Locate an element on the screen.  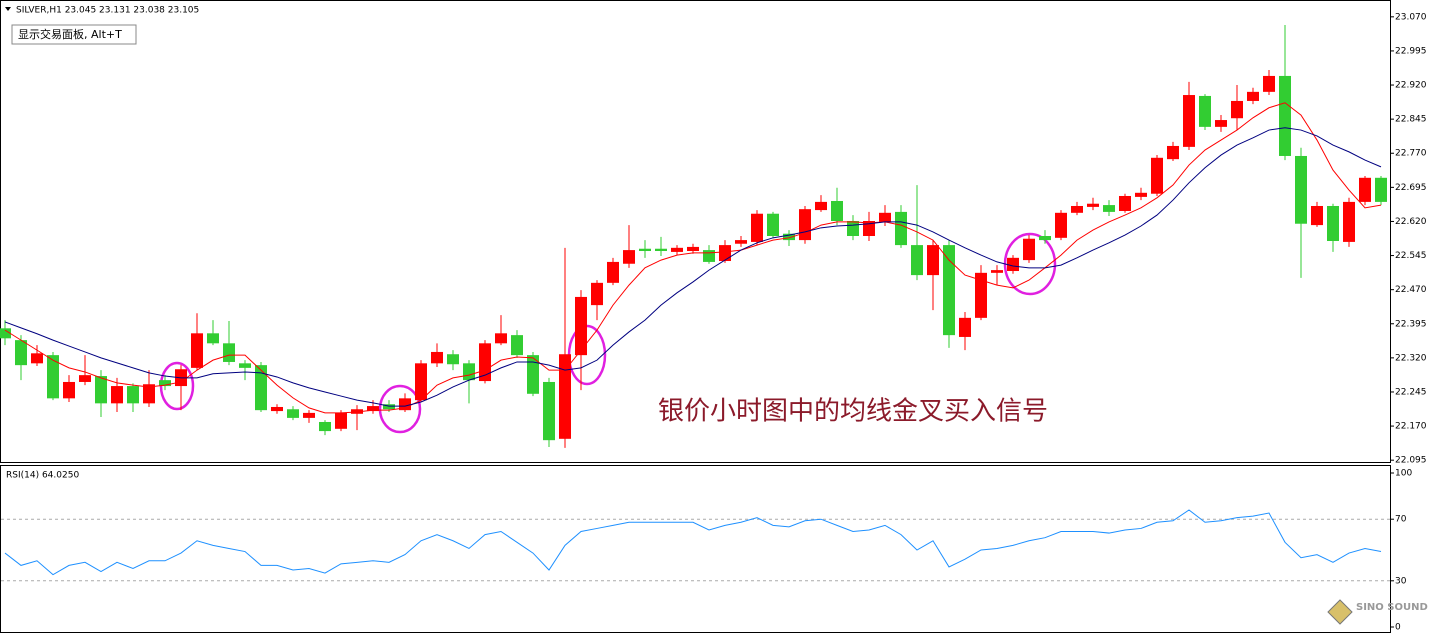
tooltip-box is located at coordinates (74, 34).